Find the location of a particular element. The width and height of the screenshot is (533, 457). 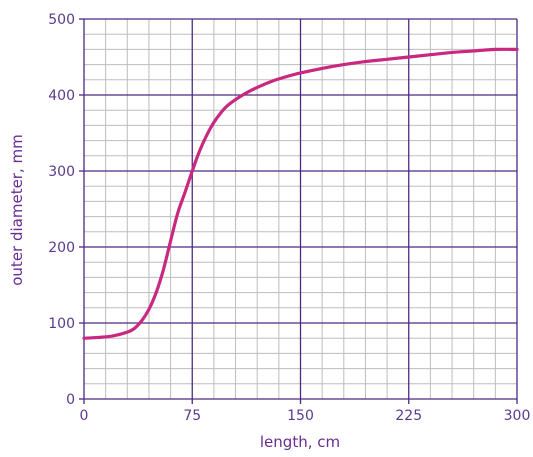

y-axis-label: outer diameter, mm is located at coordinates (17, 210).